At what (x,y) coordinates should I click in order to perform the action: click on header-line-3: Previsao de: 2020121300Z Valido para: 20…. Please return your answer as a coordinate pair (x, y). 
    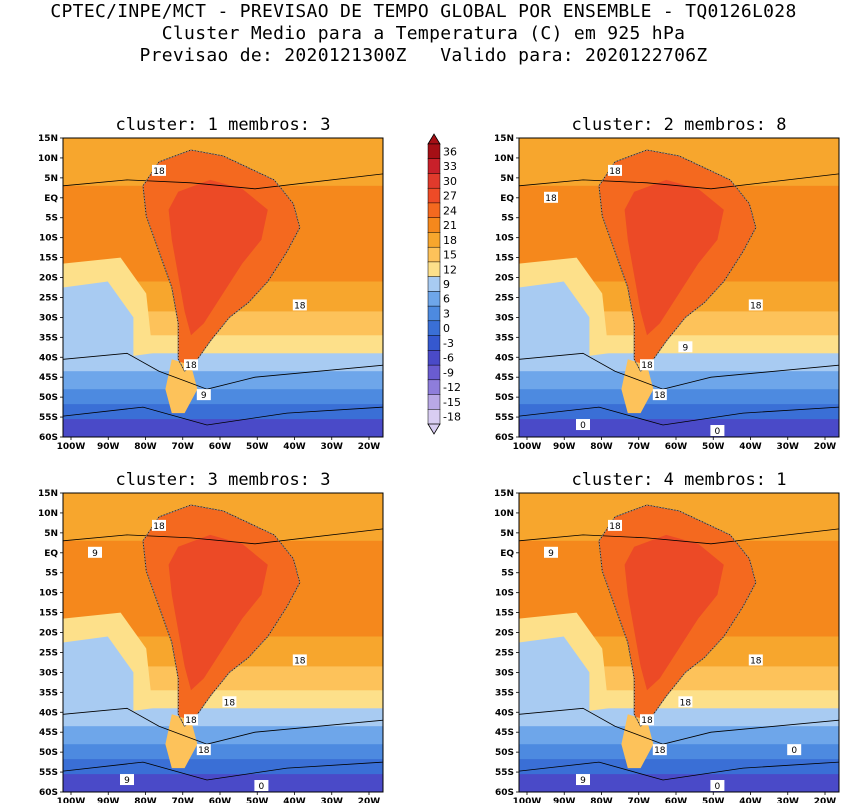
    Looking at the image, I should click on (423, 55).